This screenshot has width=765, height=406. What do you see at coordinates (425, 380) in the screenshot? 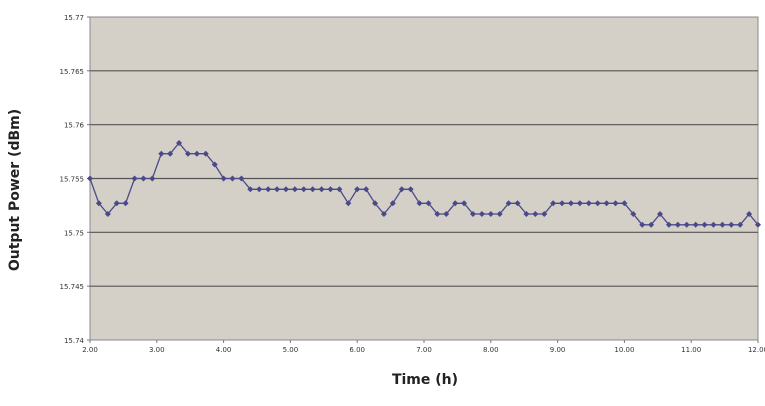
I see `x-axis-label: Time (h)` at bounding box center [425, 380].